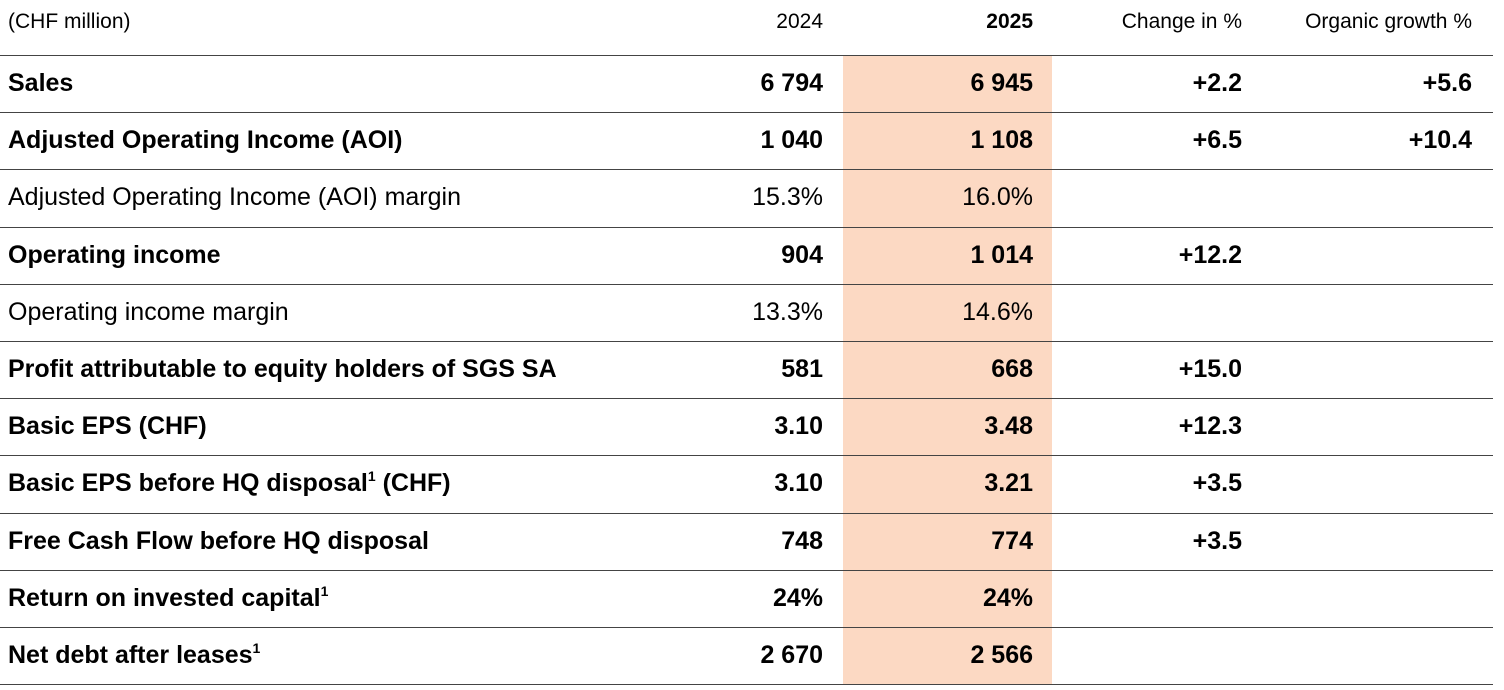 Image resolution: width=1504 pixels, height=690 pixels. I want to click on label-text: Free Cash Flow before HQ disposal, so click(218, 540).